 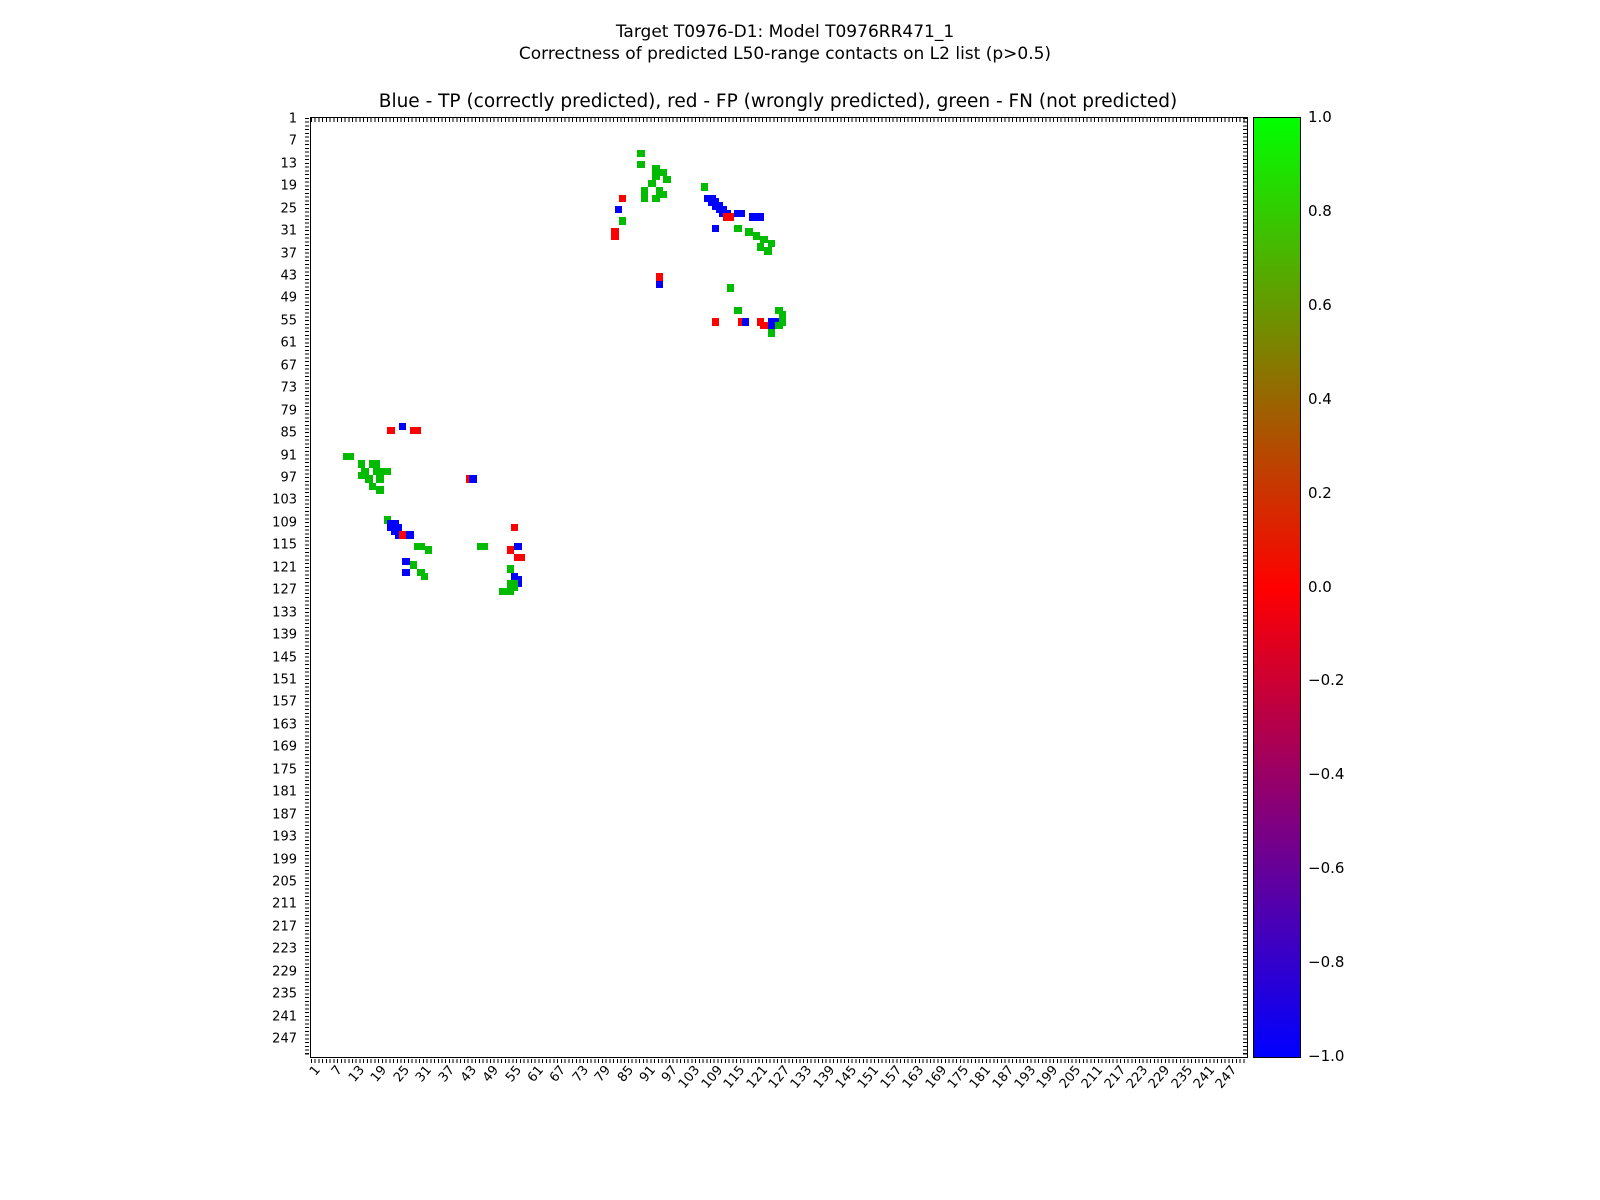 I want to click on right-axis-minor-ticks, so click(x=1245, y=587).